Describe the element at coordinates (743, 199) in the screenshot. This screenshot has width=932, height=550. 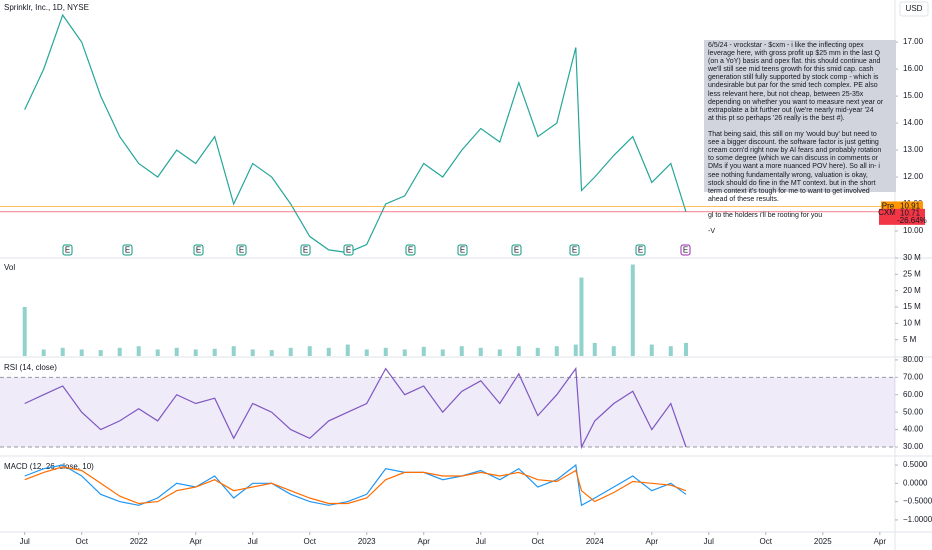
I see `note-line: ahead of these results.` at that location.